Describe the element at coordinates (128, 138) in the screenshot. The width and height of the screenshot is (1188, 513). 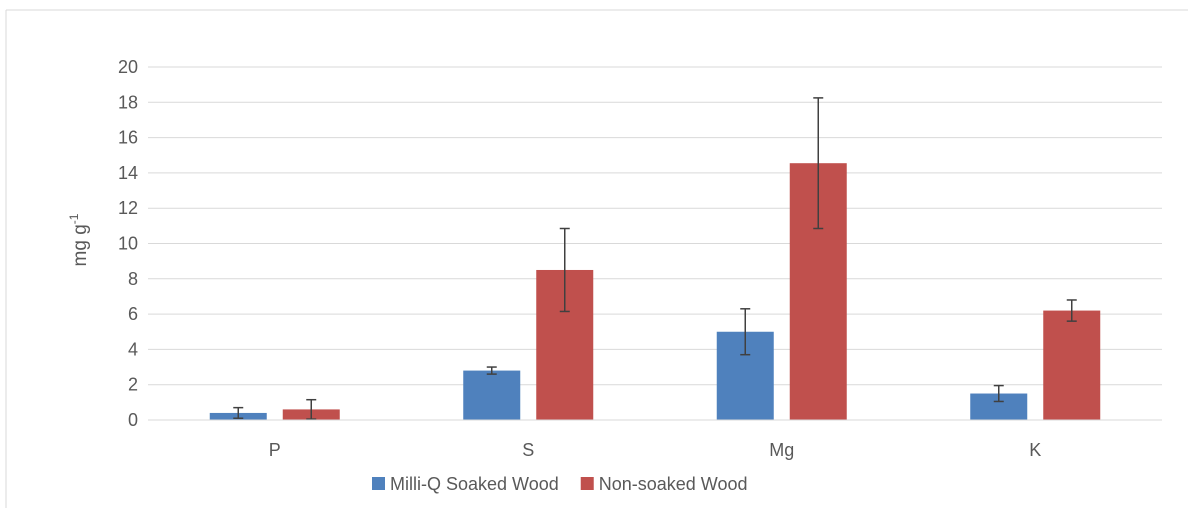
I see `y-tick-label: 16` at that location.